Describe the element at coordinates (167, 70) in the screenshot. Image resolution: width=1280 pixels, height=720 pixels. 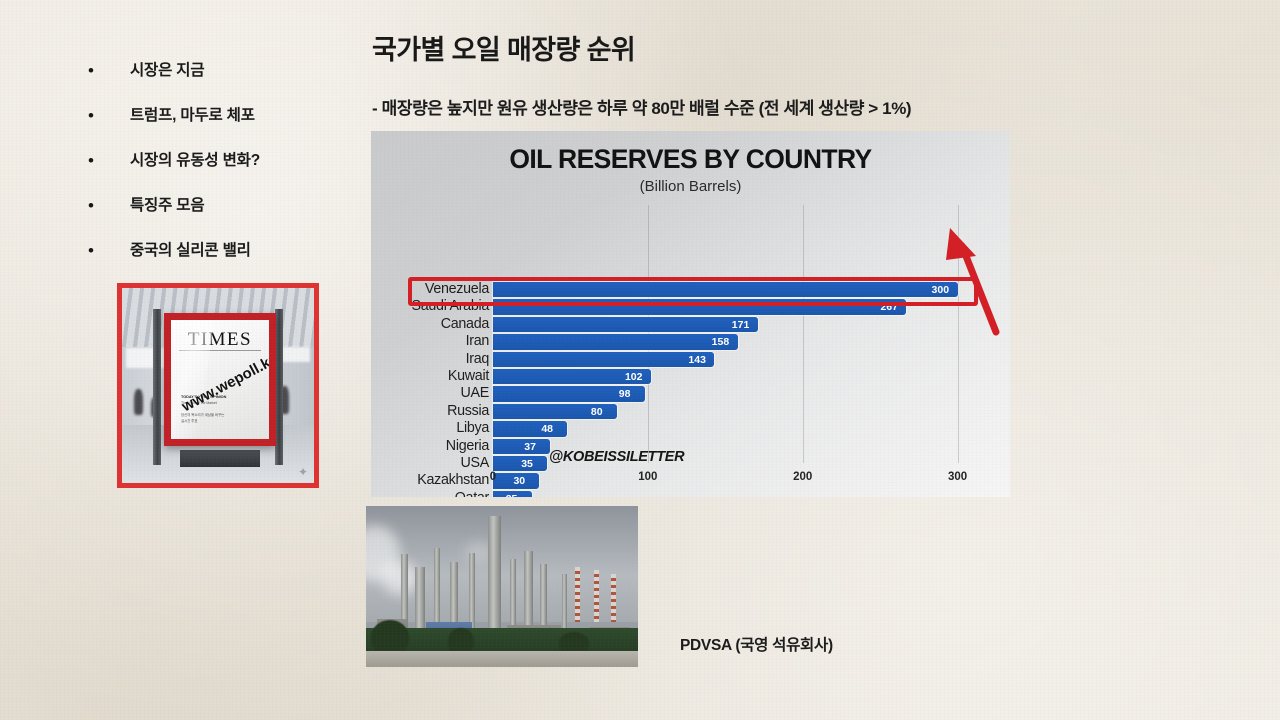
I see `agenda-item-label: 시장은 지금` at that location.